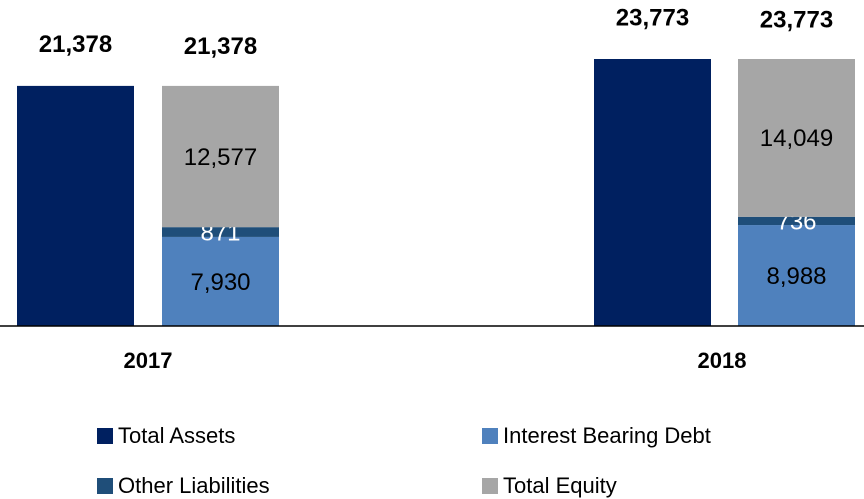 This screenshot has width=864, height=499. I want to click on legend-label: Interest Bearing Debt, so click(607, 435).